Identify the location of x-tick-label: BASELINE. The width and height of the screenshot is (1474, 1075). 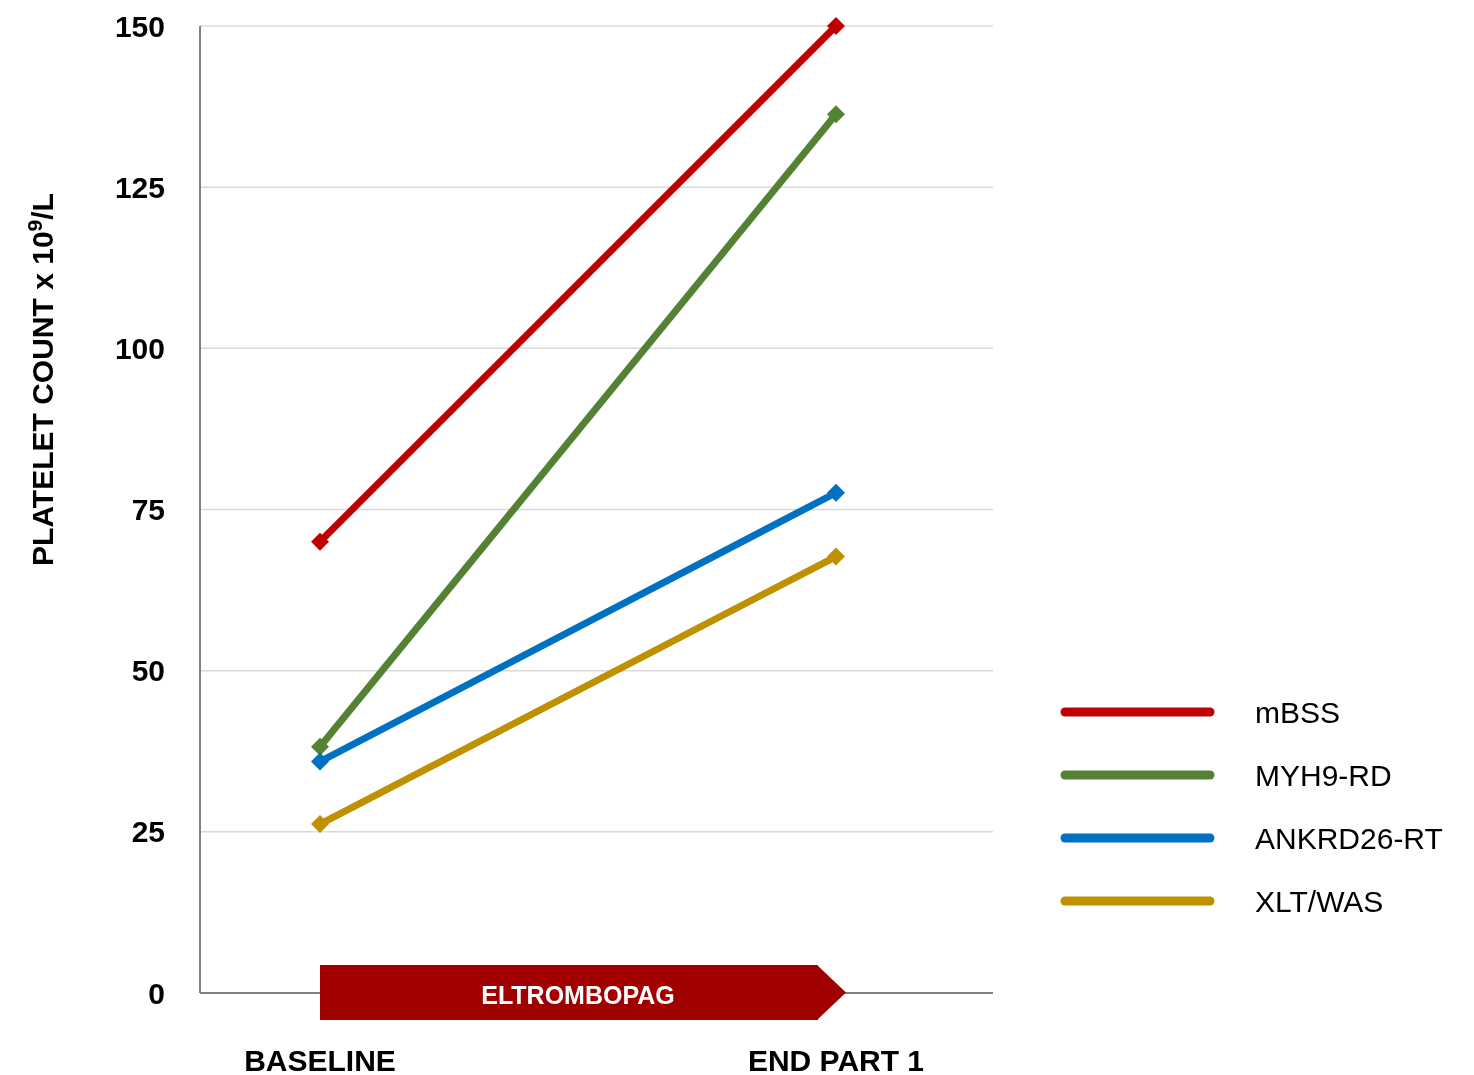
(320, 1059).